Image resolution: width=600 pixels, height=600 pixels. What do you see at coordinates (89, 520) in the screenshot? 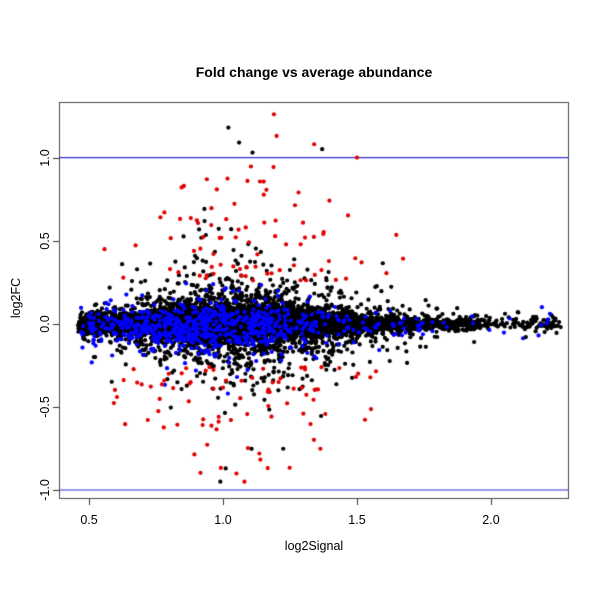
I see `x-tick-label: 0.5` at bounding box center [89, 520].